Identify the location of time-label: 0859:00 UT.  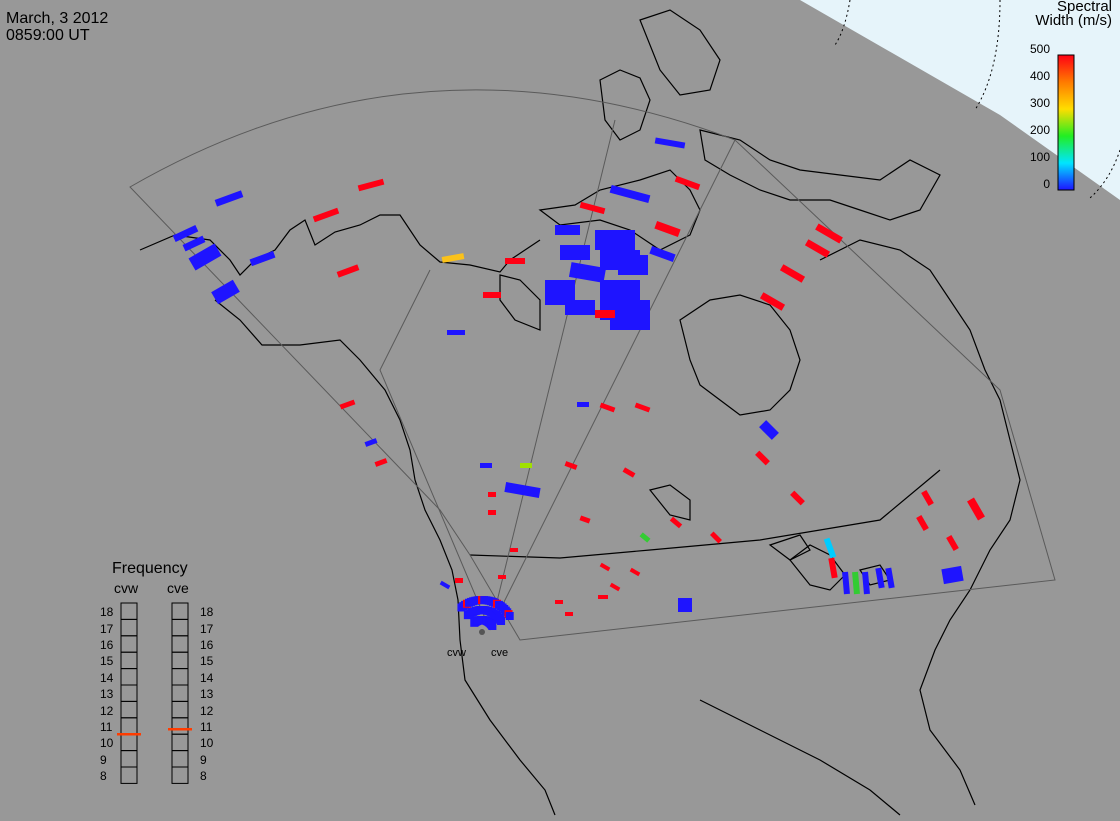
(48, 35).